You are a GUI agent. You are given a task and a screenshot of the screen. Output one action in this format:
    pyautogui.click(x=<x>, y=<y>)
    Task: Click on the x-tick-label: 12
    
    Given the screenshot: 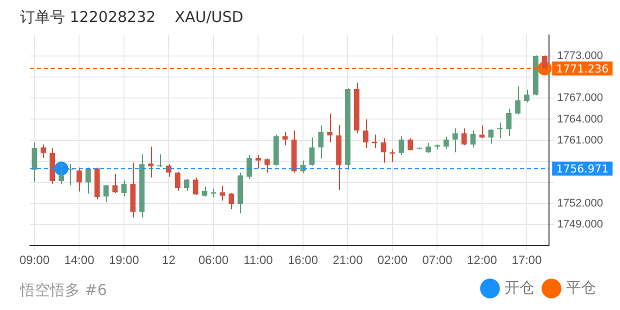 What is the action you would take?
    pyautogui.click(x=169, y=260)
    